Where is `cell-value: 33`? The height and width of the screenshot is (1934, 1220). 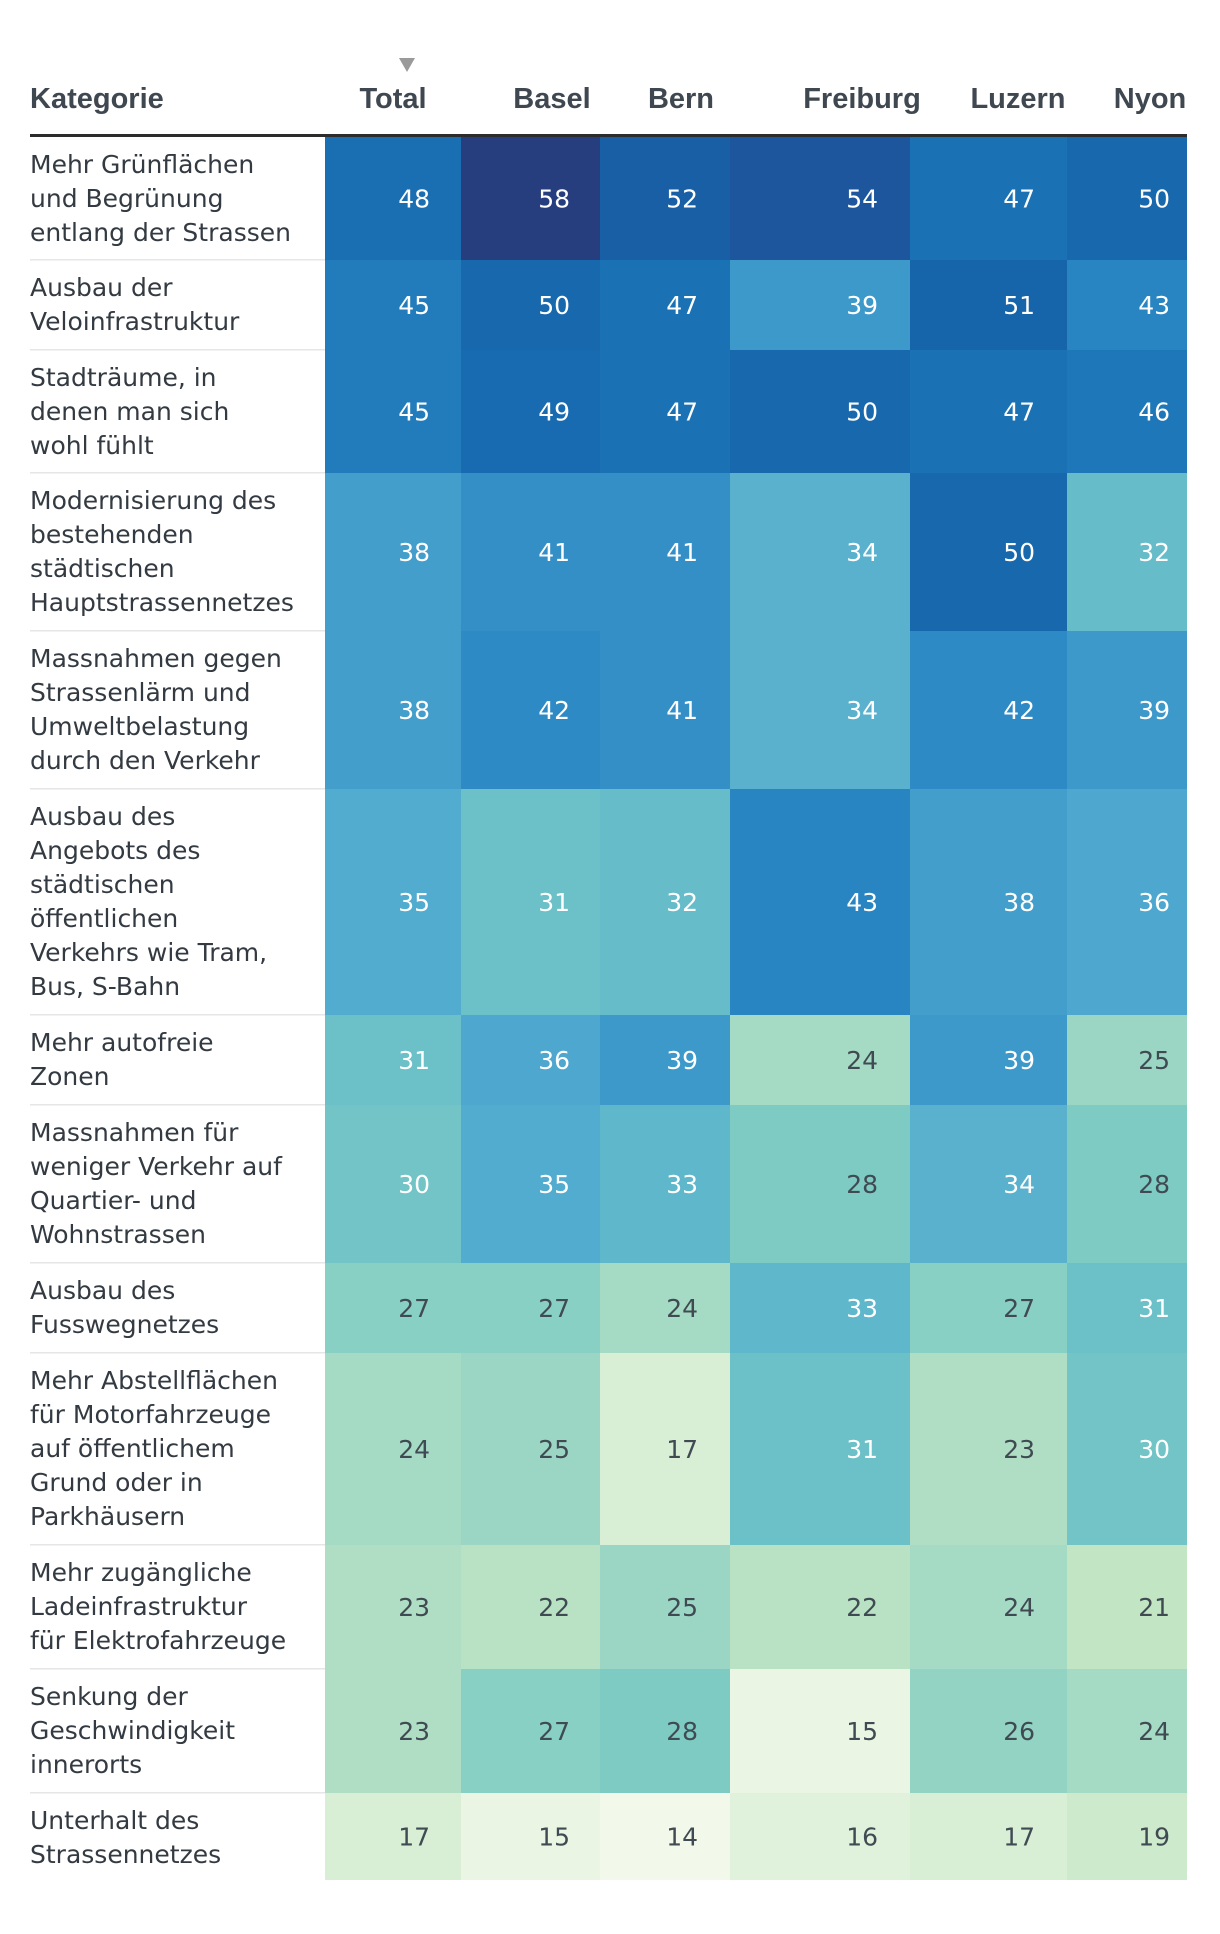
cell-value: 33 is located at coordinates (862, 1308).